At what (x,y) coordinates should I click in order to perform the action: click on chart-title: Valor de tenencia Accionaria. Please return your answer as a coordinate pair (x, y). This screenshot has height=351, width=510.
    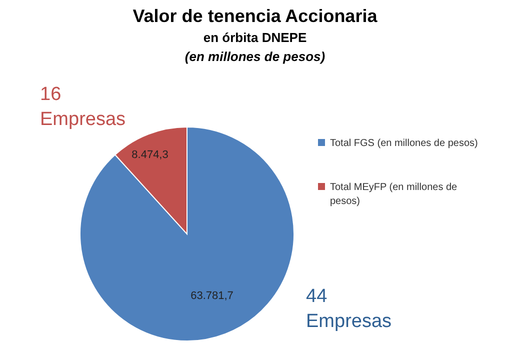
    Looking at the image, I should click on (255, 16).